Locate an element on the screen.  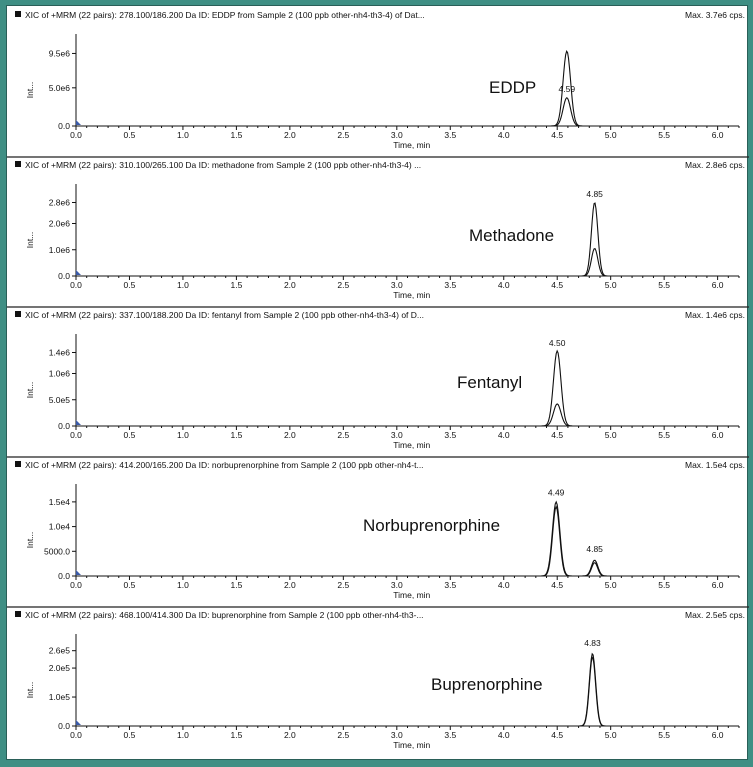
peak-rt-label: 4.59 is located at coordinates (567, 89).